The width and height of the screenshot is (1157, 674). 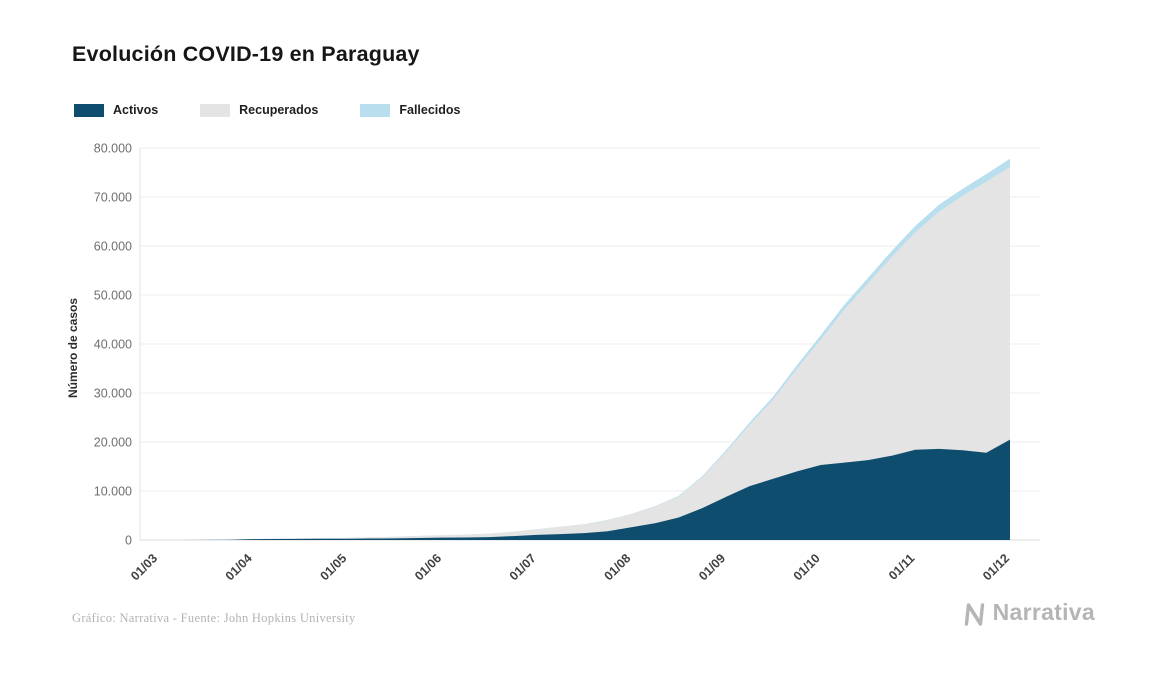 What do you see at coordinates (113, 394) in the screenshot?
I see `y-tick-label: 30.000` at bounding box center [113, 394].